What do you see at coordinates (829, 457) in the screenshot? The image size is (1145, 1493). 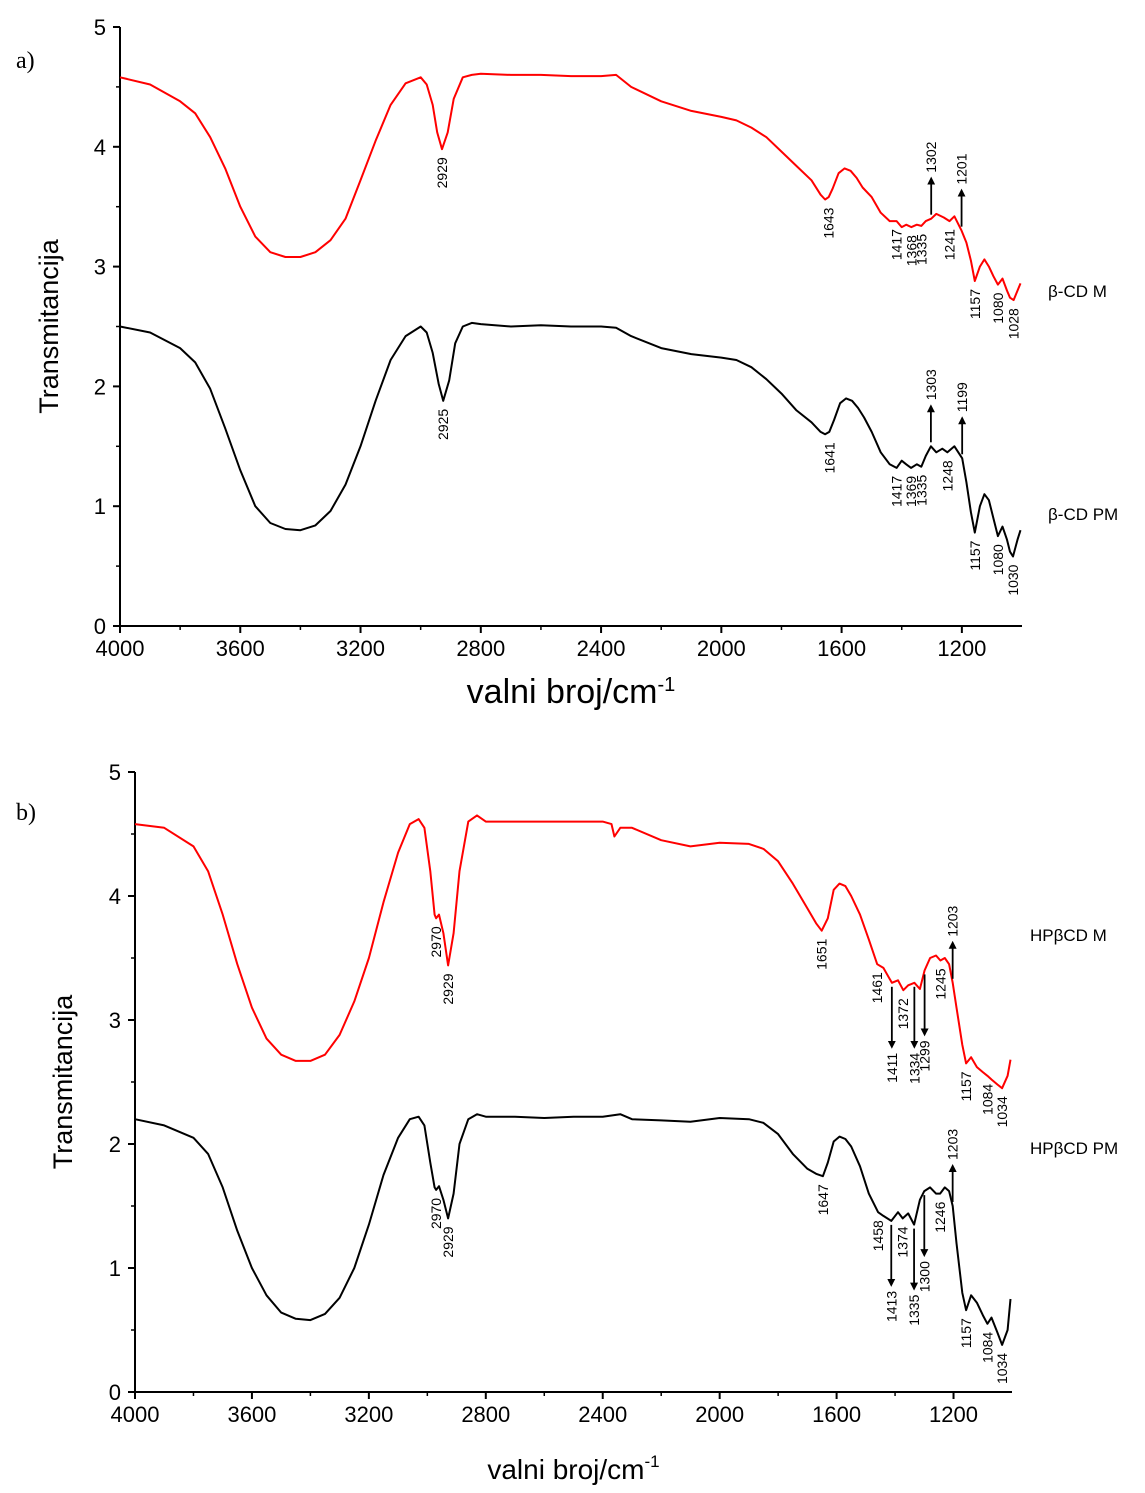 I see `chart-a-peak-label: 1641` at bounding box center [829, 457].